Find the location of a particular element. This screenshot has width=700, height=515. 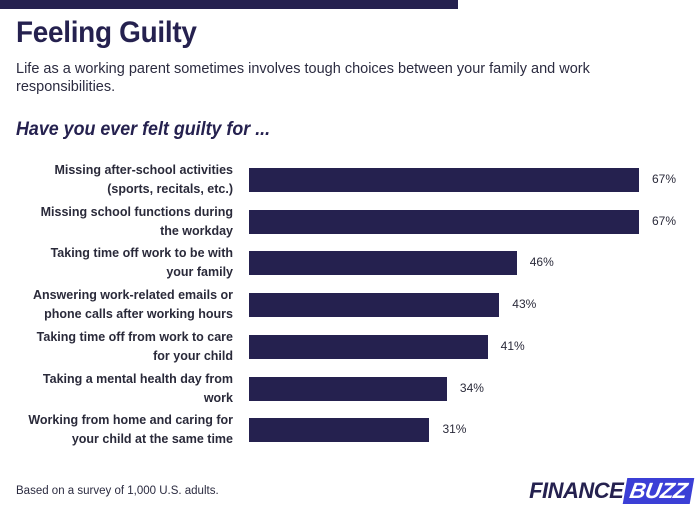

category-label-line: Missing after-school activities is located at coordinates (143, 170).